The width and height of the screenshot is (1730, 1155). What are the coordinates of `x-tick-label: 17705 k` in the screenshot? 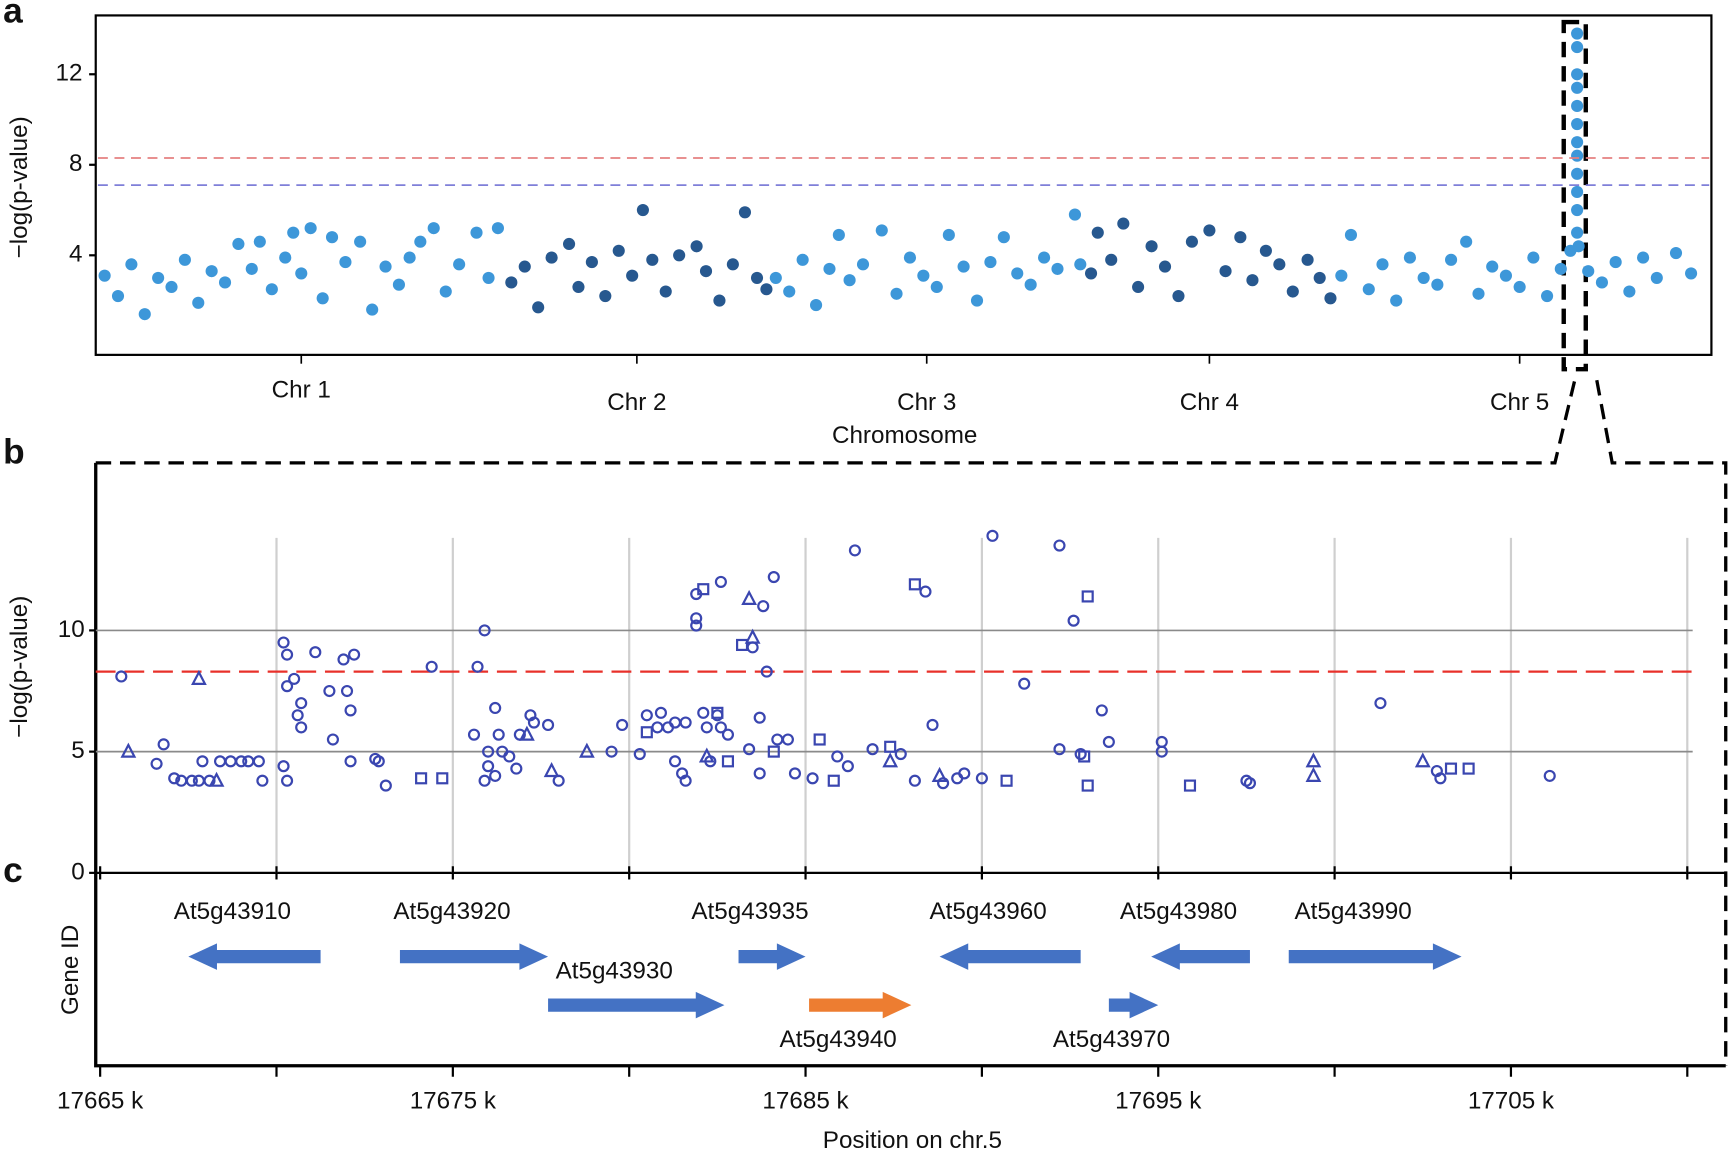 It's located at (1511, 1101).